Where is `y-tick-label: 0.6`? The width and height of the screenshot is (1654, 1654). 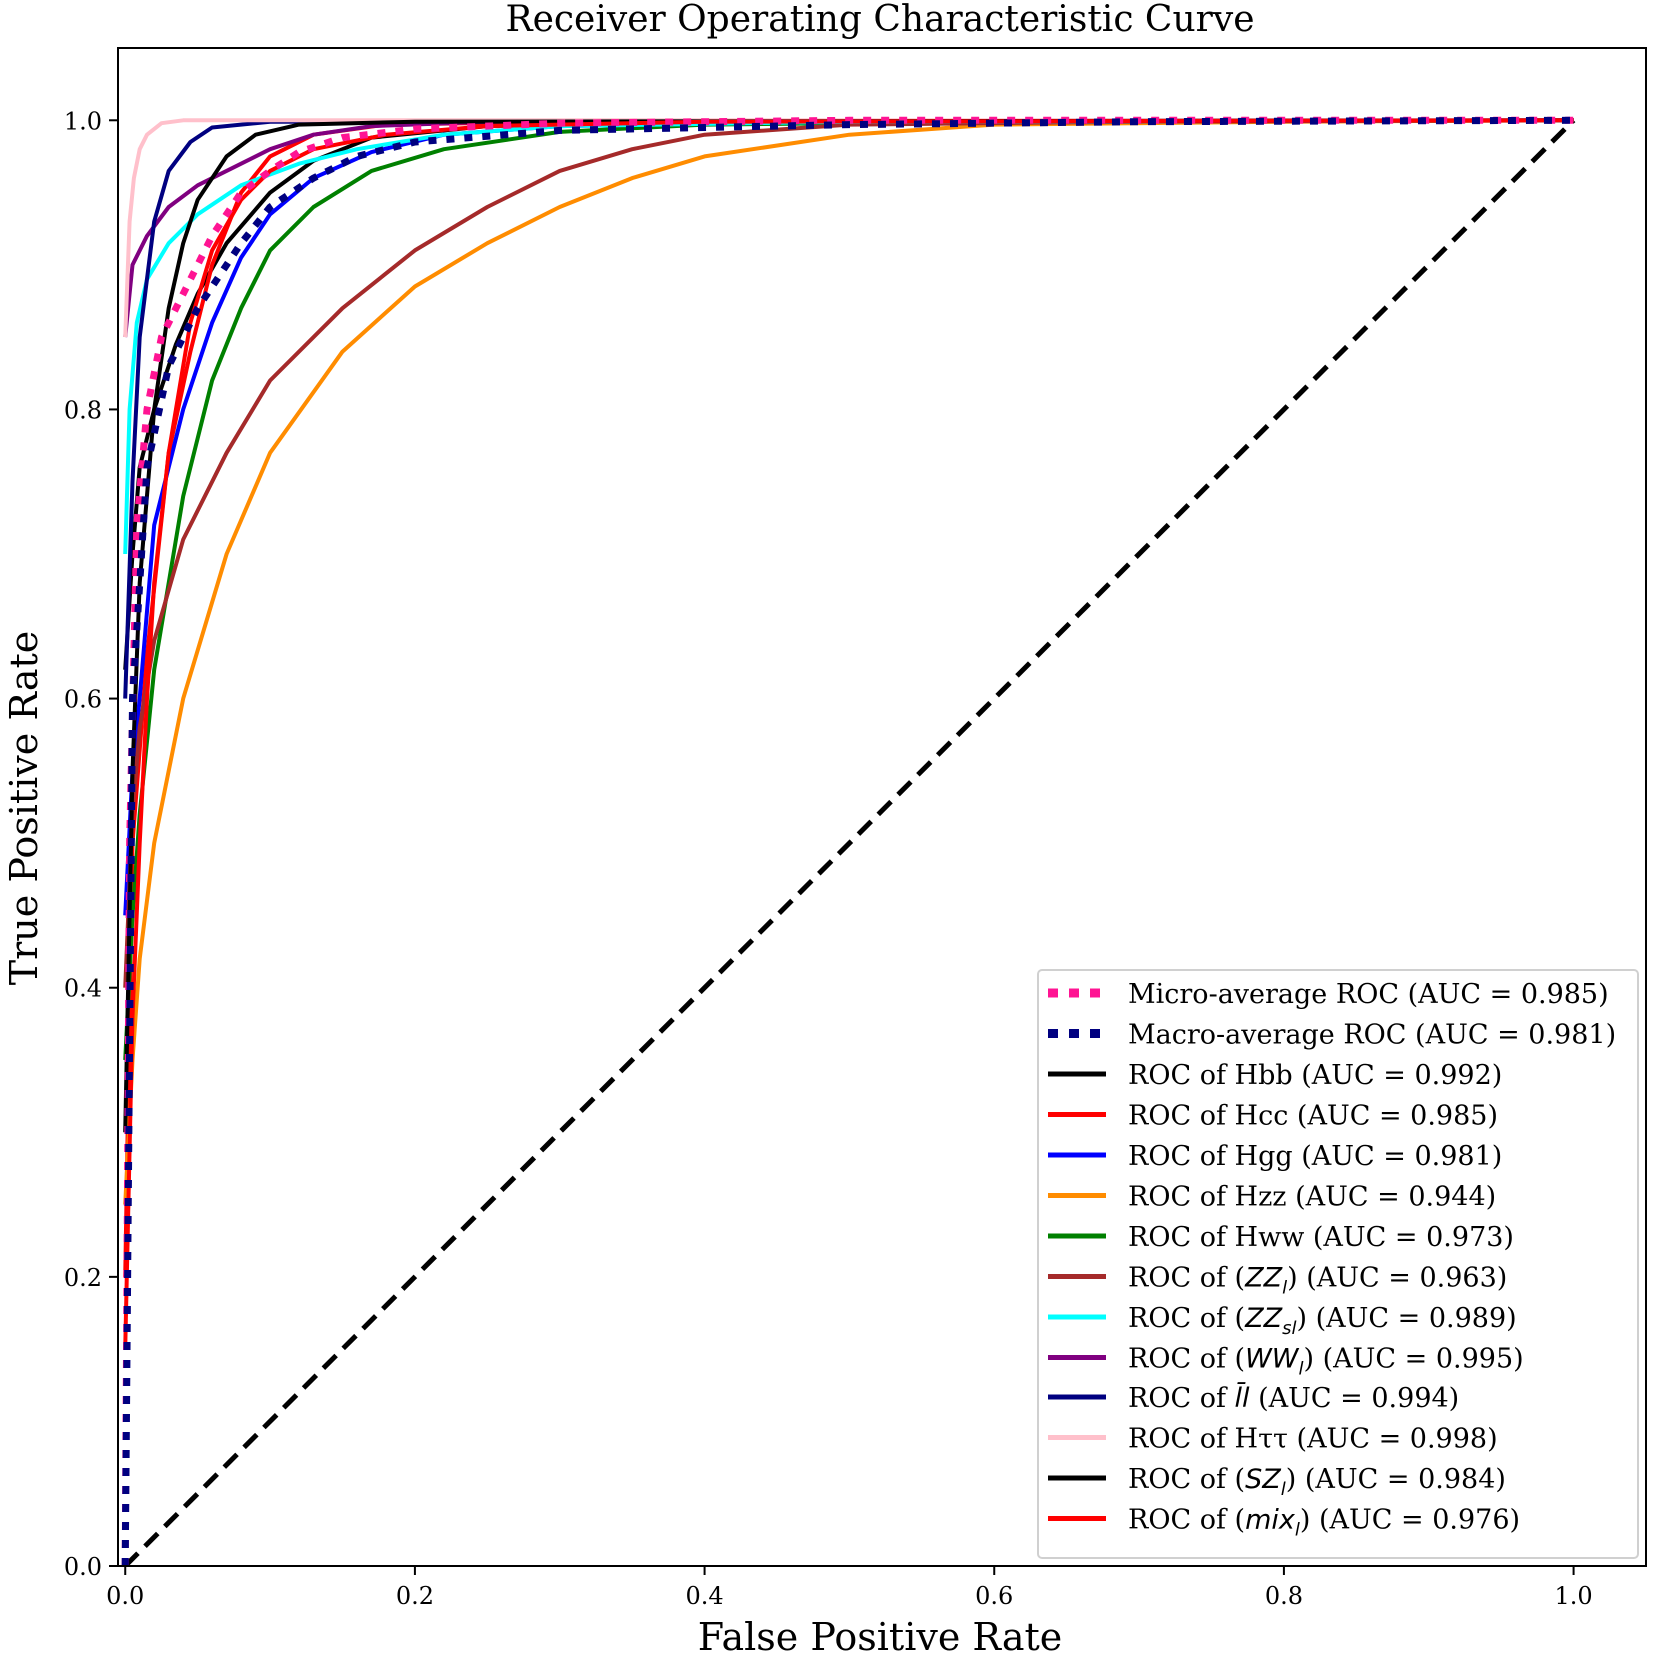
y-tick-label: 0.6 is located at coordinates (83, 700).